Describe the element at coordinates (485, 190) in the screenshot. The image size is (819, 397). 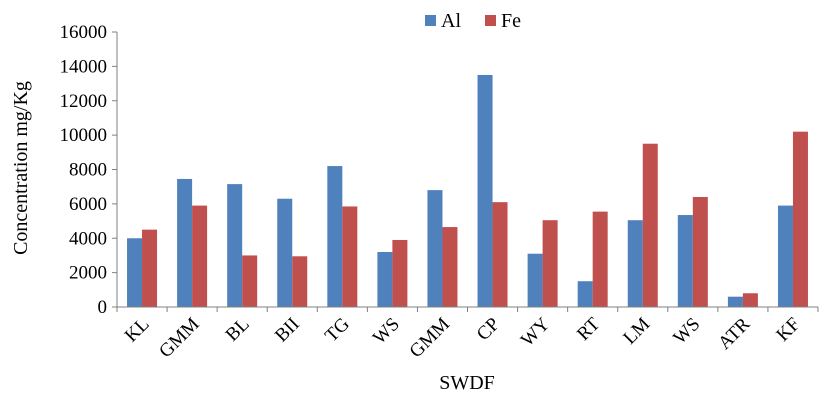
I see `bar-al-cp` at that location.